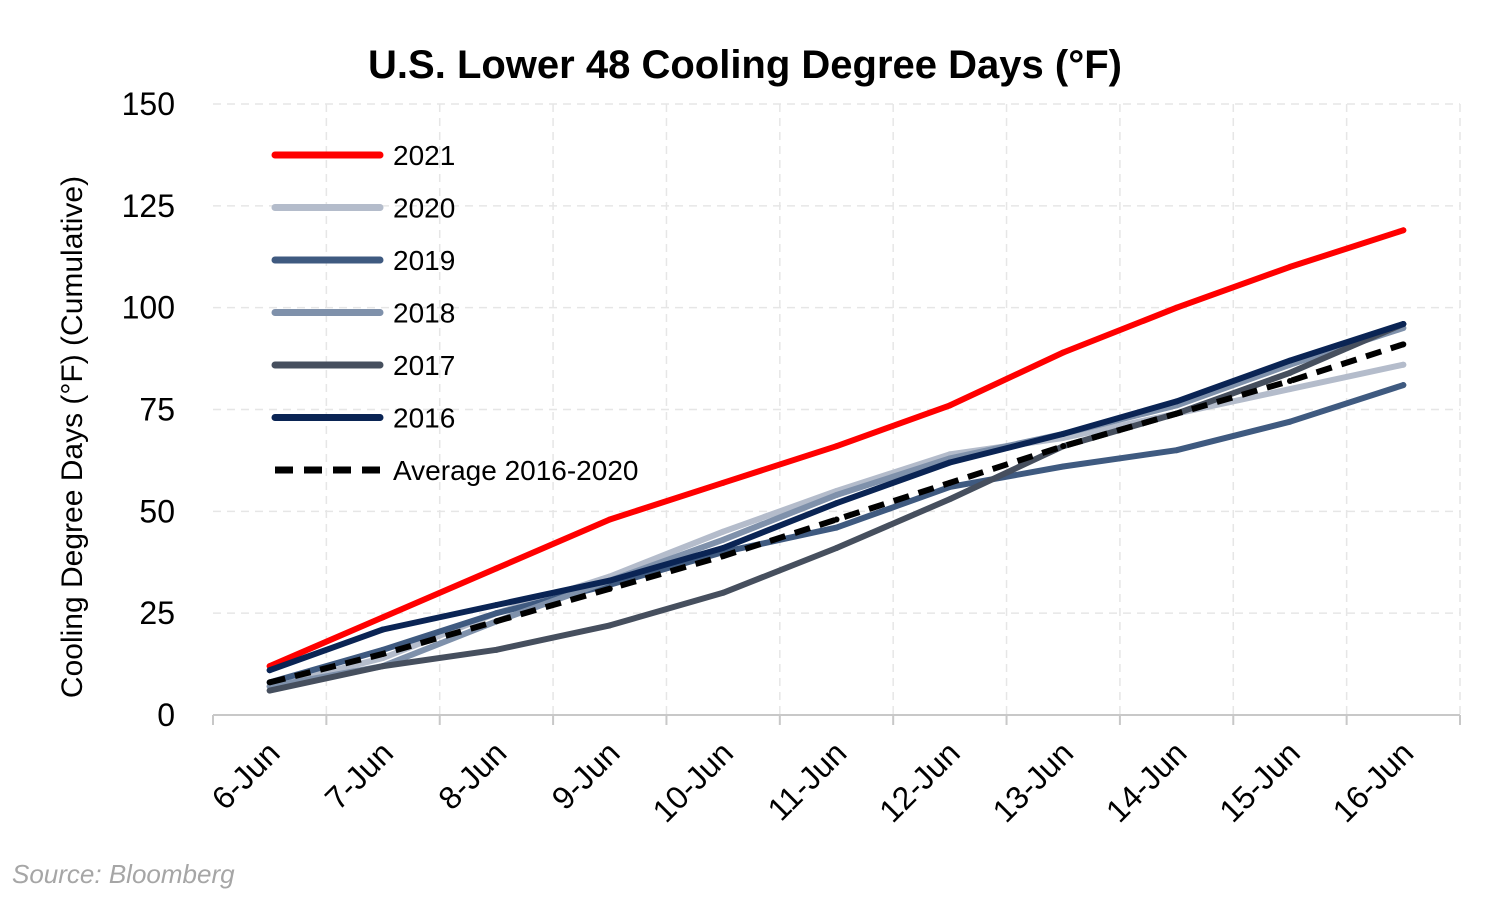 The width and height of the screenshot is (1493, 900). I want to click on legend-label: 2021, so click(424, 155).